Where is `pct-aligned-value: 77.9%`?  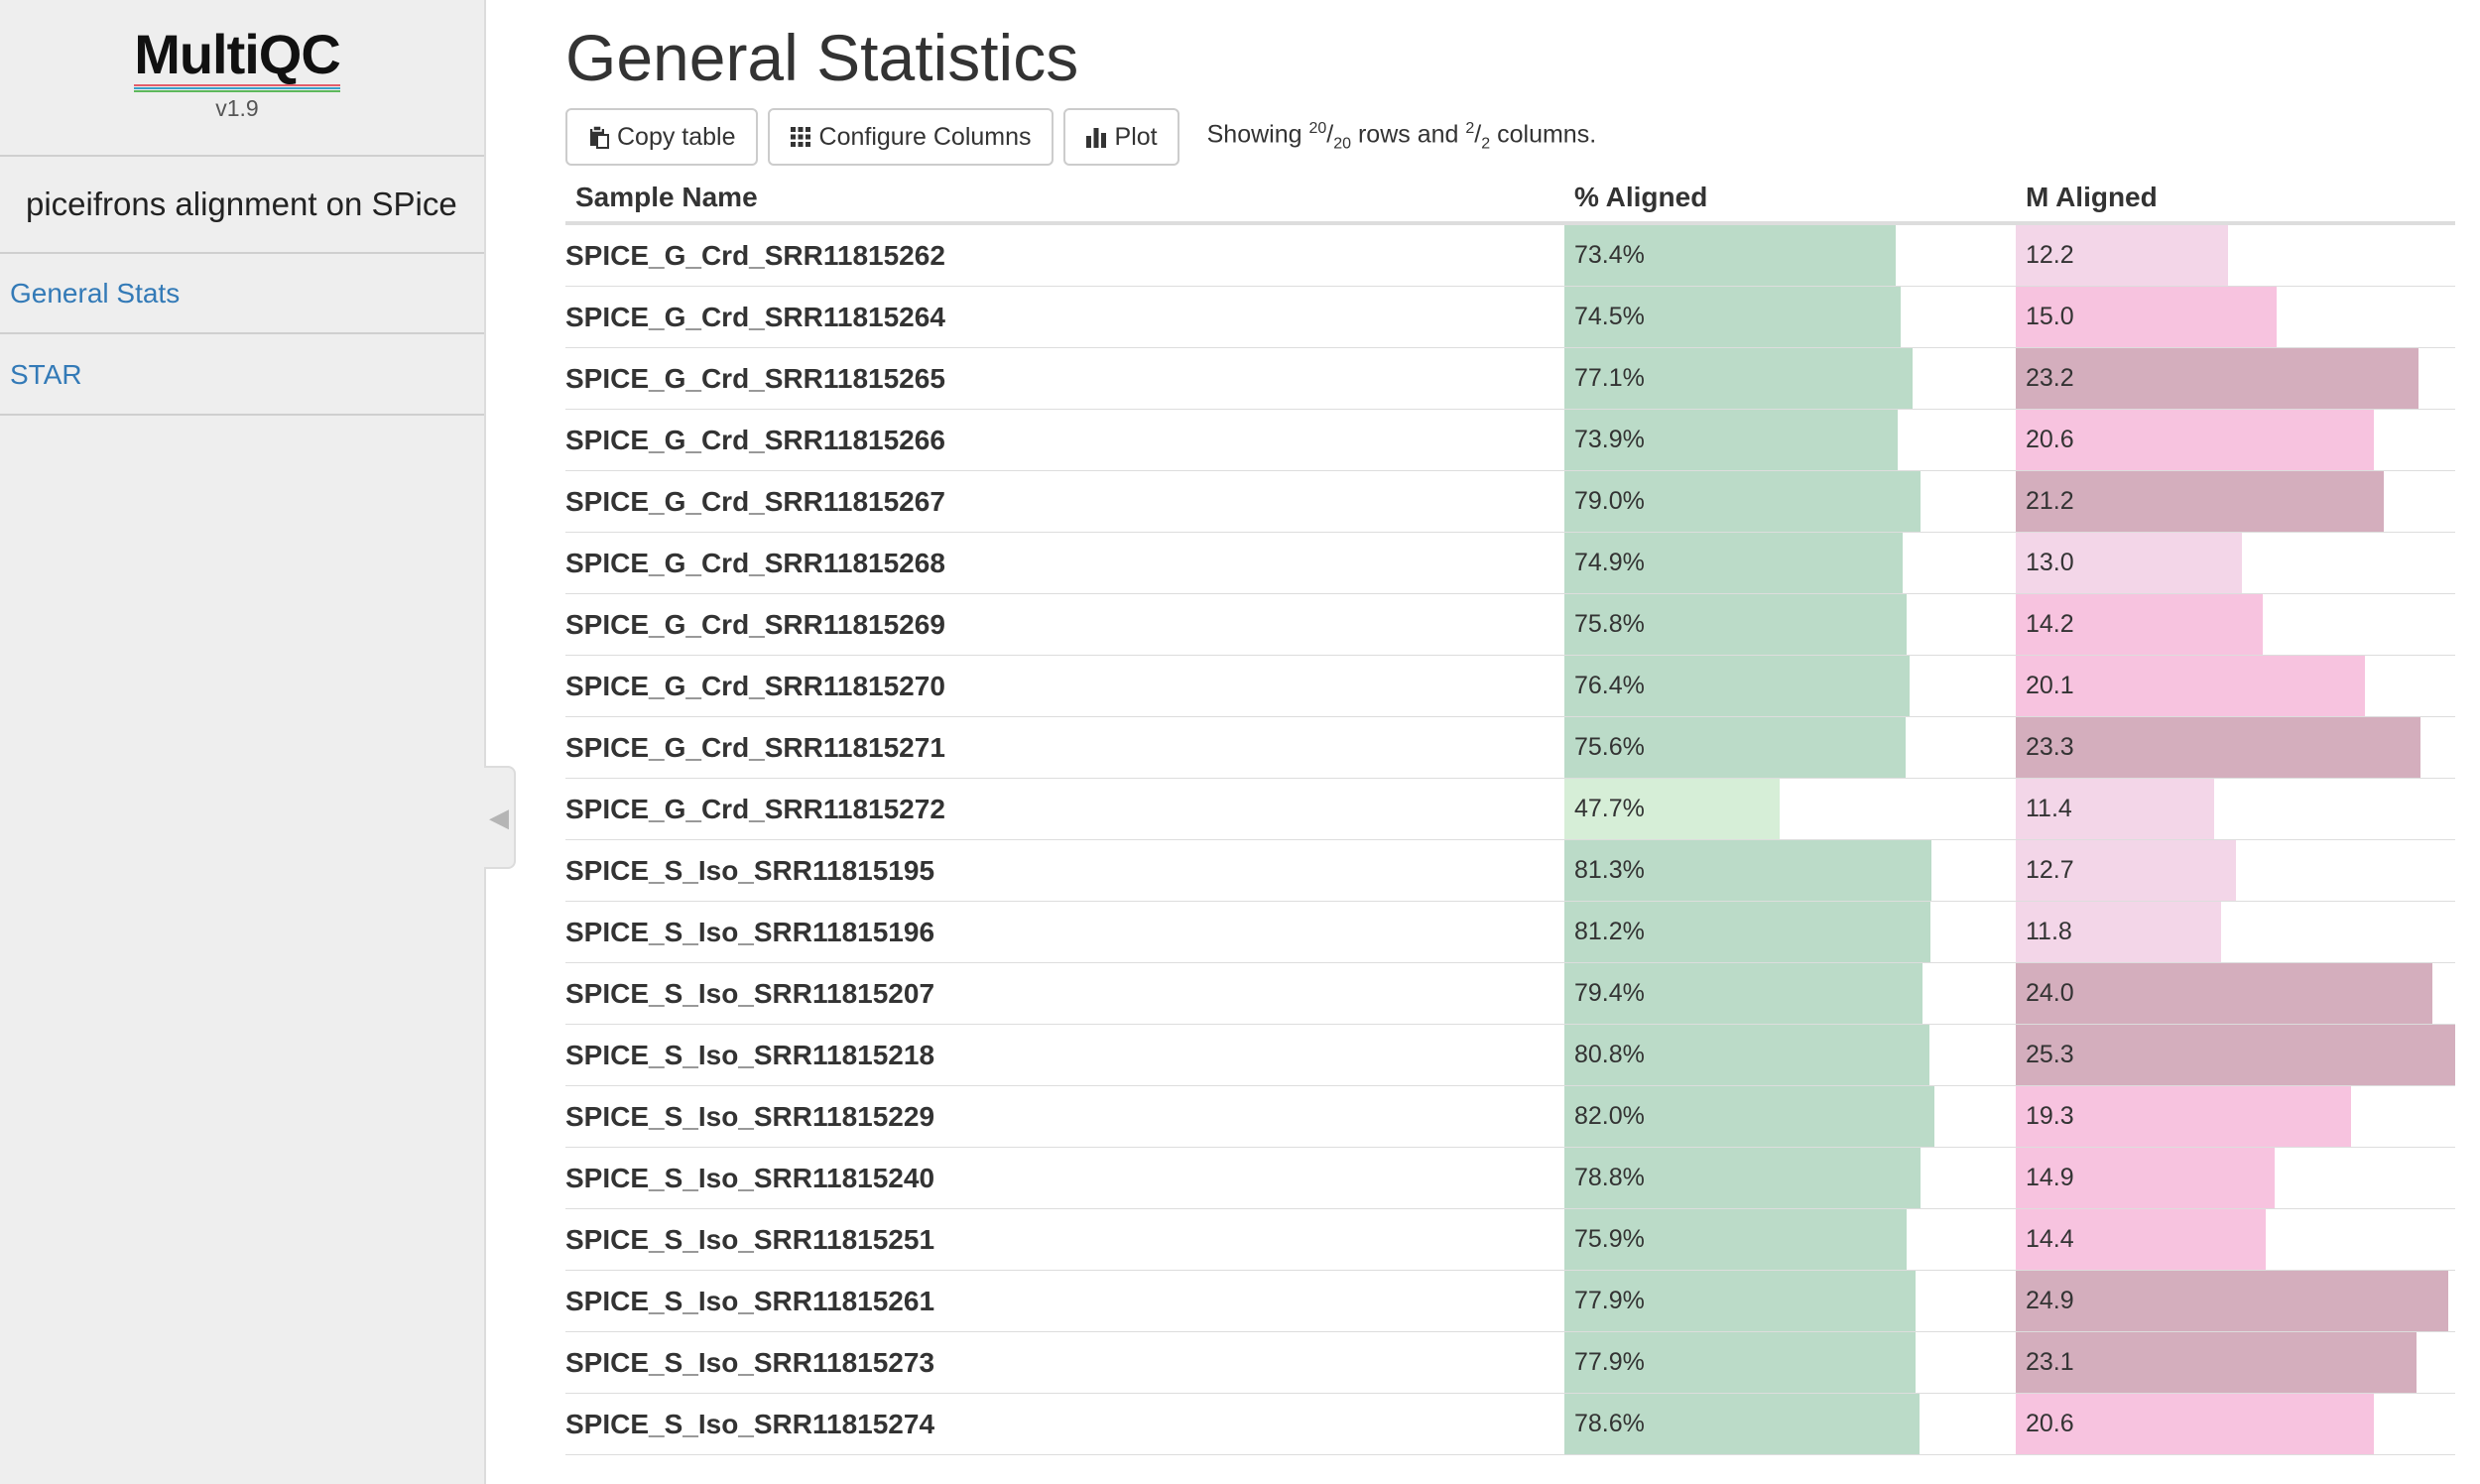
pct-aligned-value: 77.9% is located at coordinates (1609, 1362).